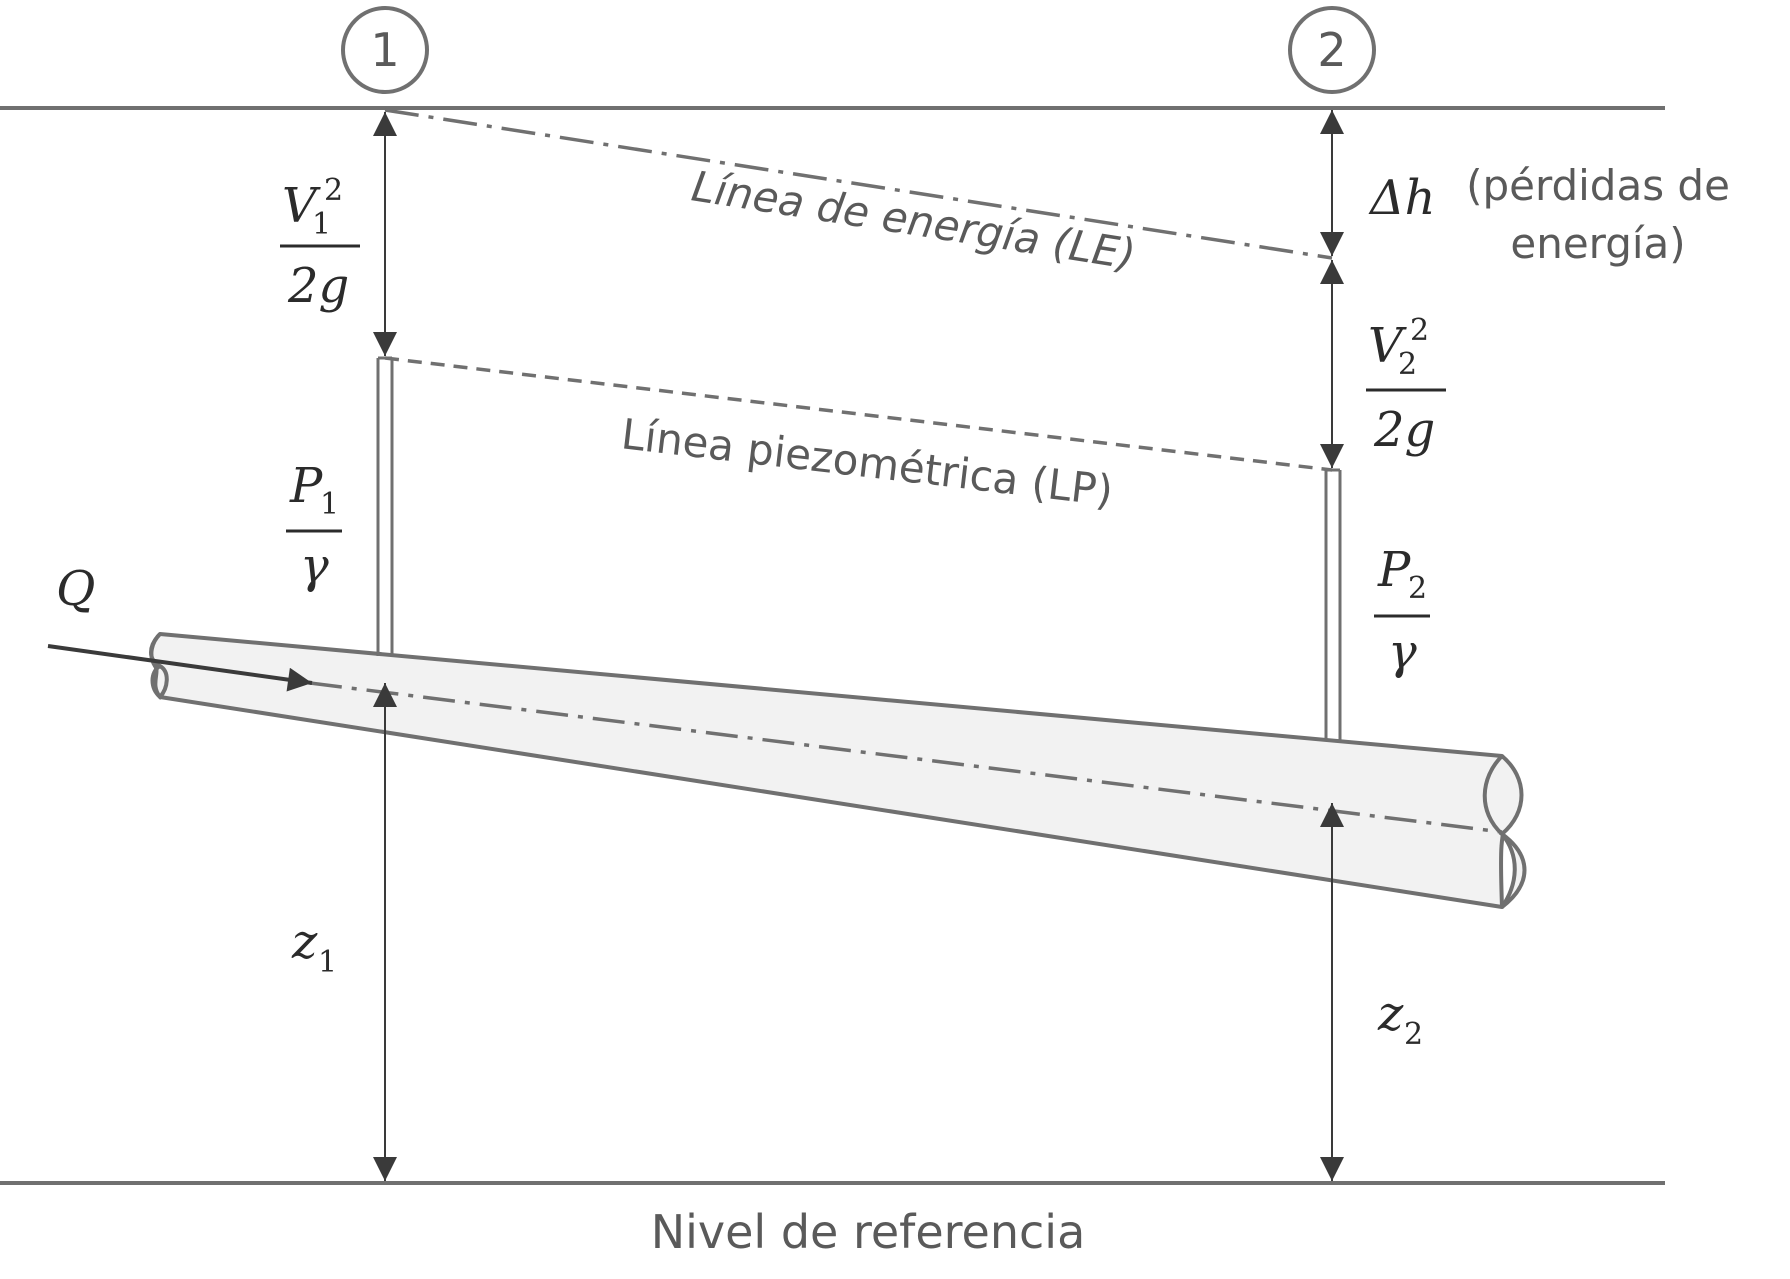 Image resolution: width=1790 pixels, height=1279 pixels. What do you see at coordinates (868, 1232) in the screenshot?
I see `reference-label: Nivel de referencia` at bounding box center [868, 1232].